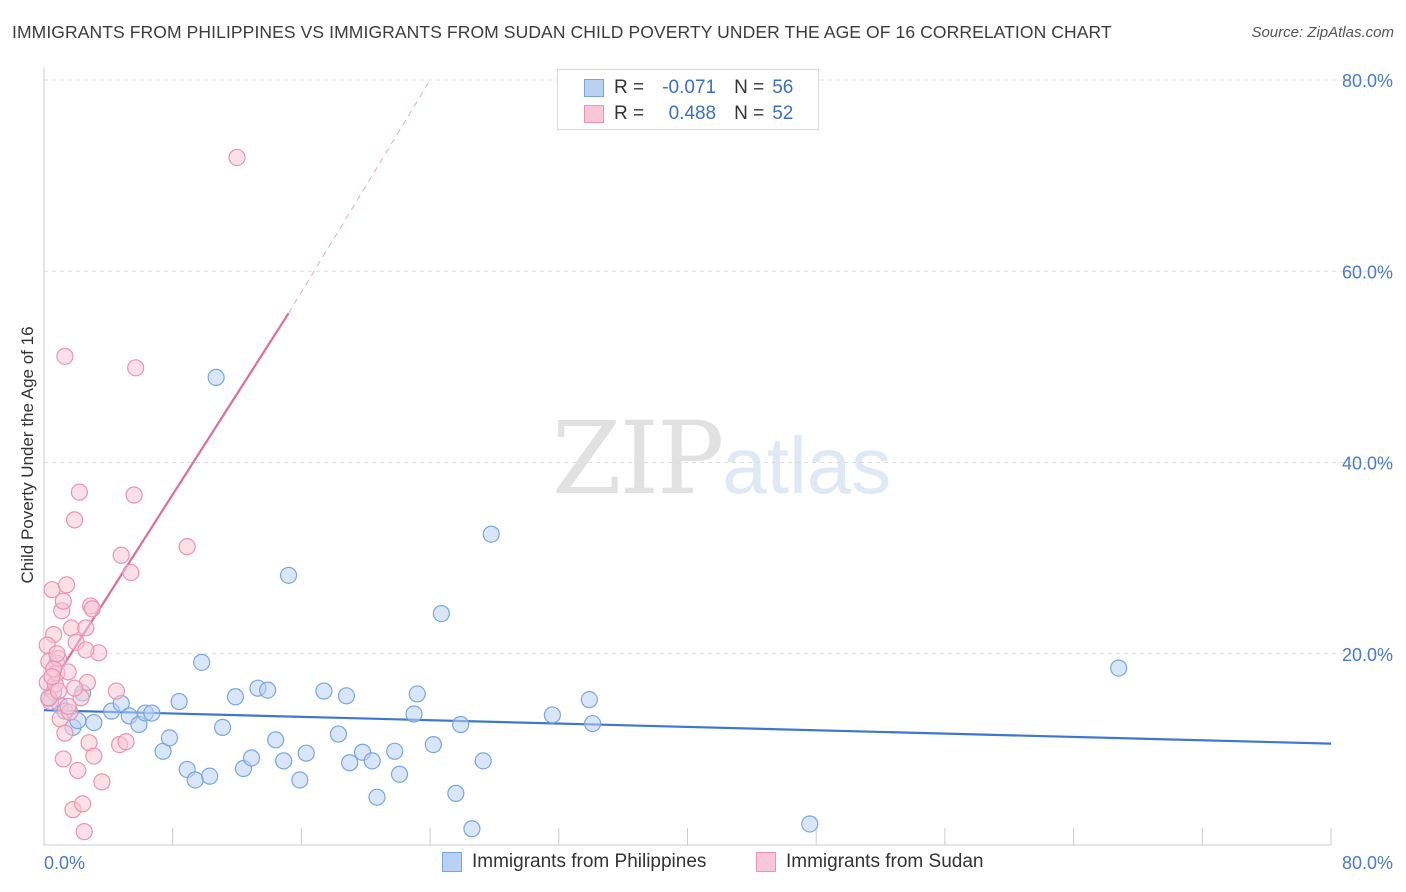 This screenshot has height=892, width=1406. What do you see at coordinates (1367, 464) in the screenshot?
I see `y-tick-label: 40.0%` at bounding box center [1367, 464].